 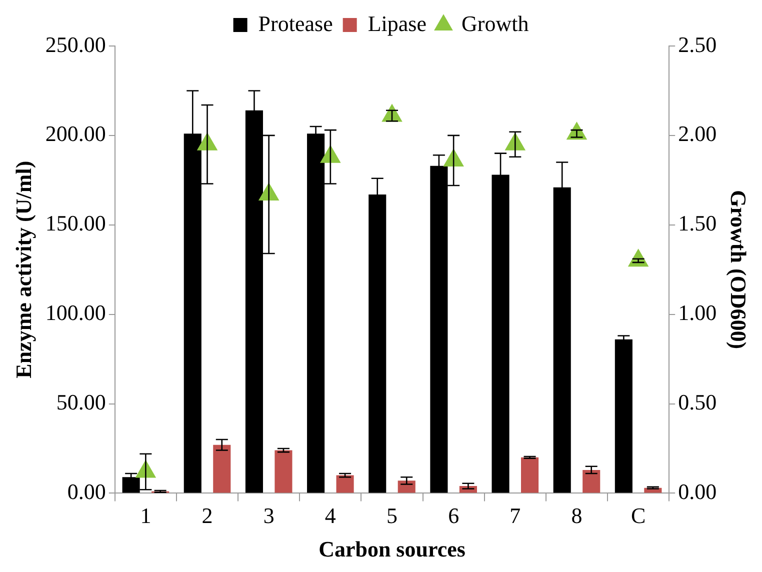 What do you see at coordinates (75, 313) in the screenshot?
I see `y-tick-label: 100.00` at bounding box center [75, 313].